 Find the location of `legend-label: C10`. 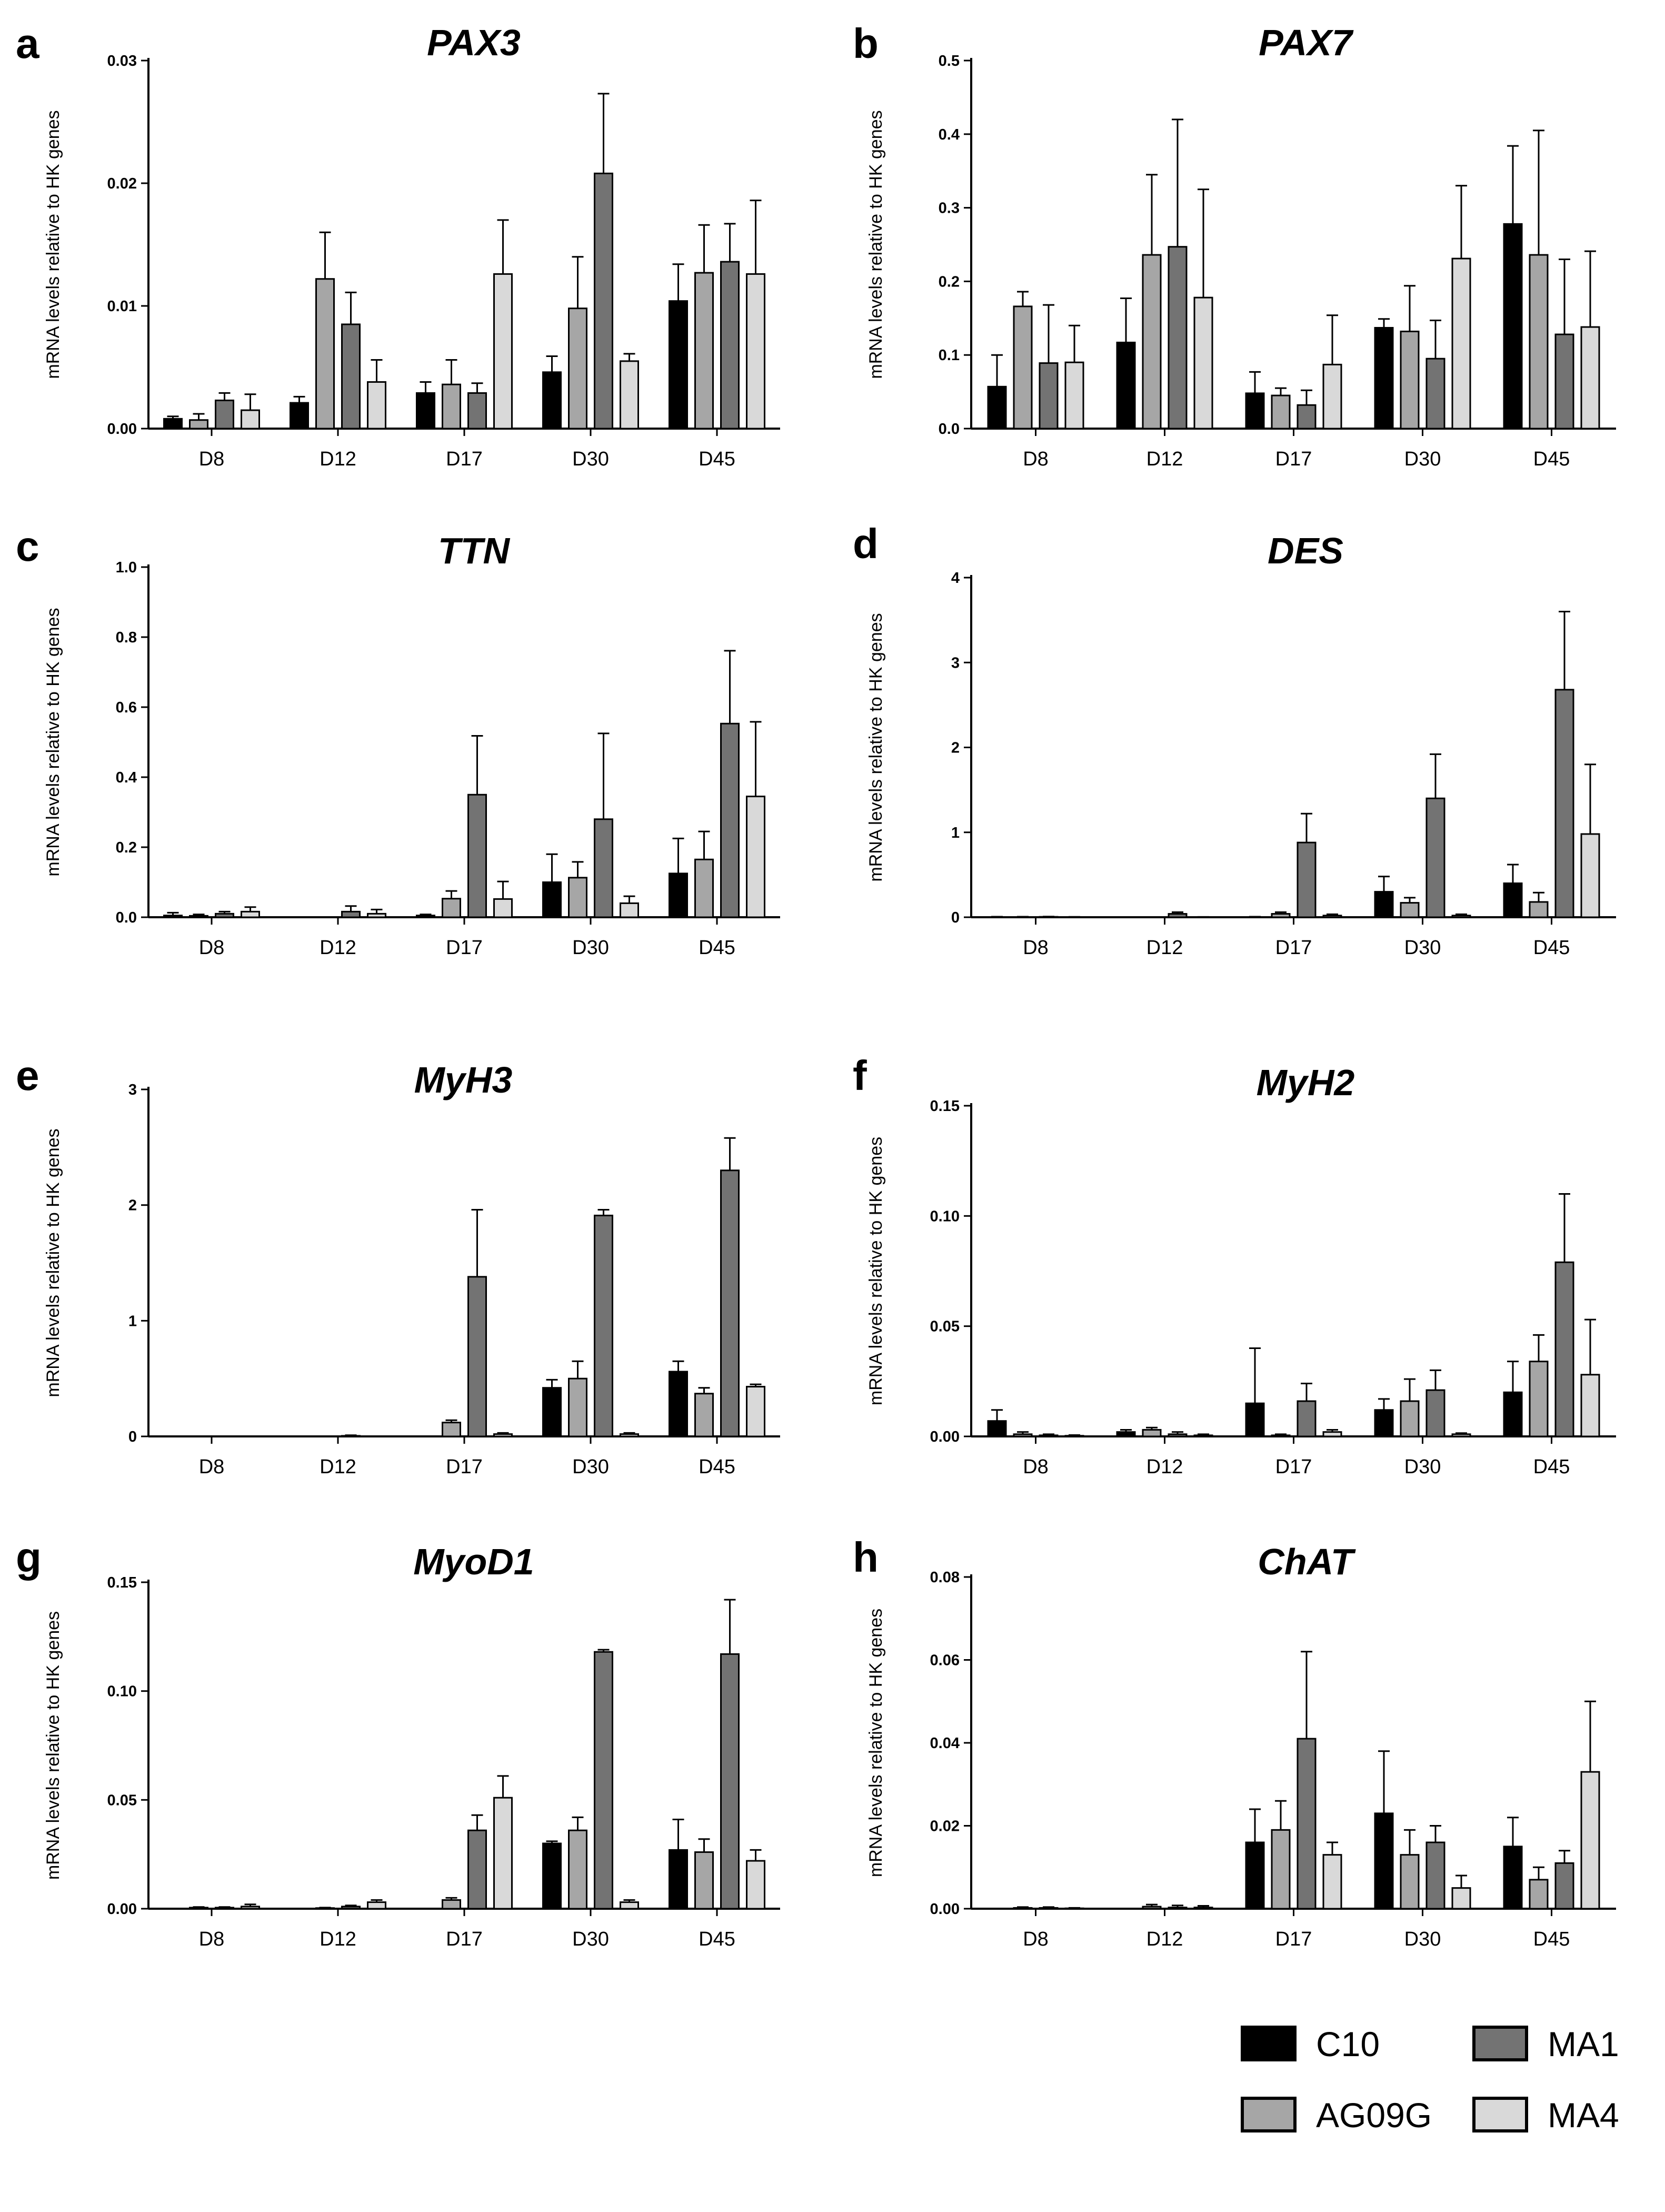

legend-label: C10 is located at coordinates (1348, 2044).